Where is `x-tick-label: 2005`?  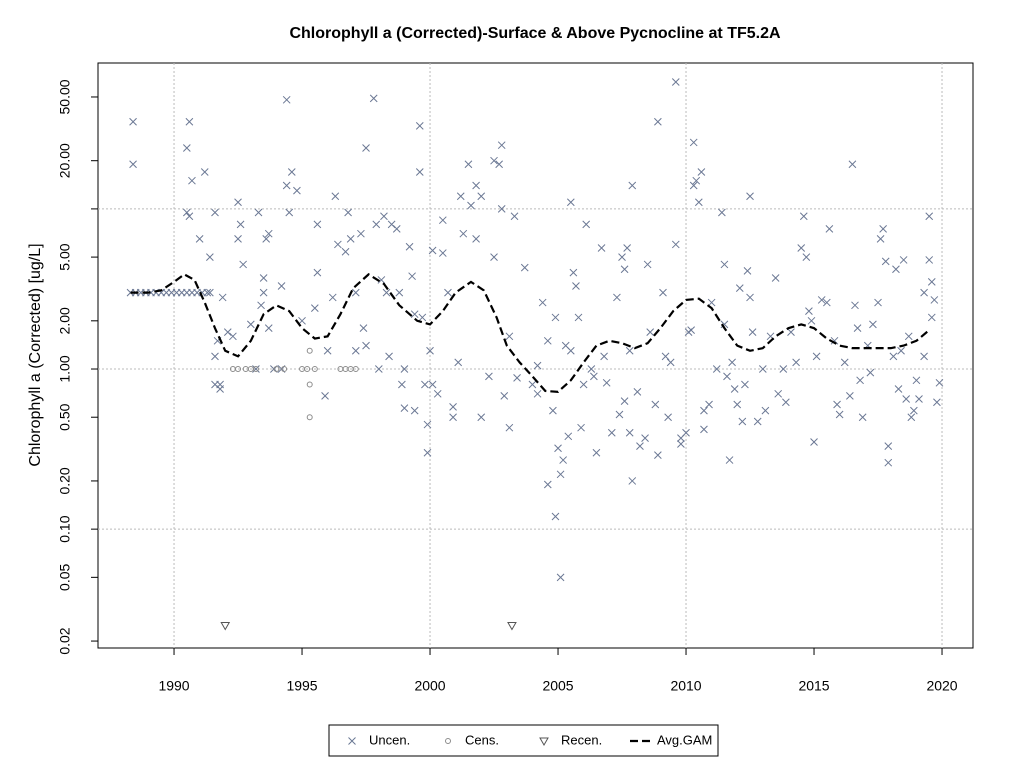
x-tick-label: 2005 is located at coordinates (557, 686).